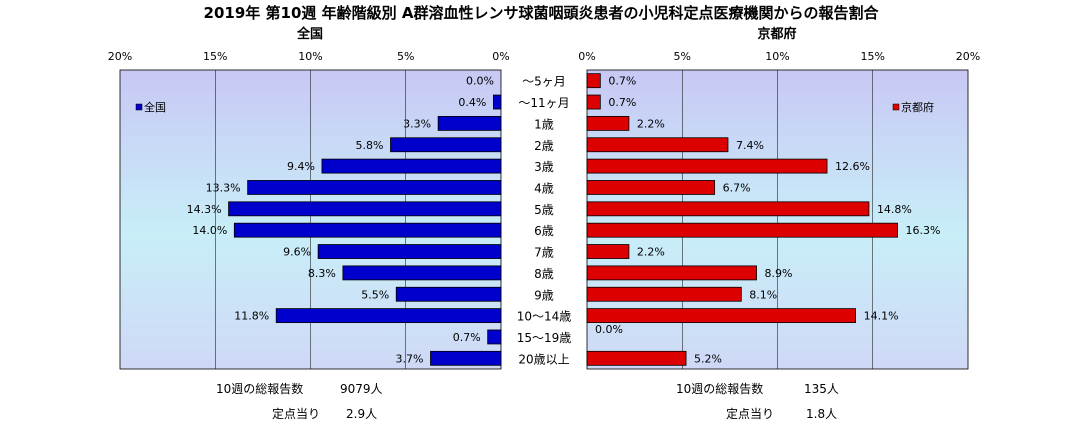  What do you see at coordinates (544, 124) in the screenshot?
I see `category-label: 1歳` at bounding box center [544, 124].